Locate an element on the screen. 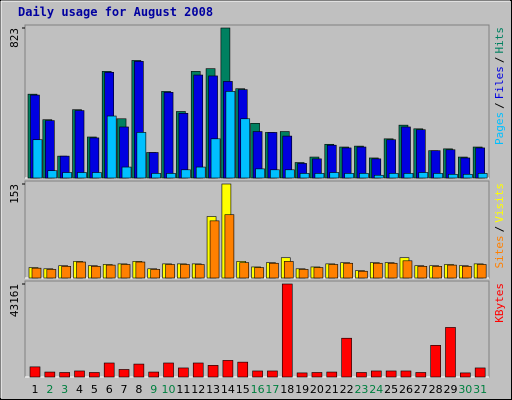  x-tick-label: 23 is located at coordinates (361, 389).